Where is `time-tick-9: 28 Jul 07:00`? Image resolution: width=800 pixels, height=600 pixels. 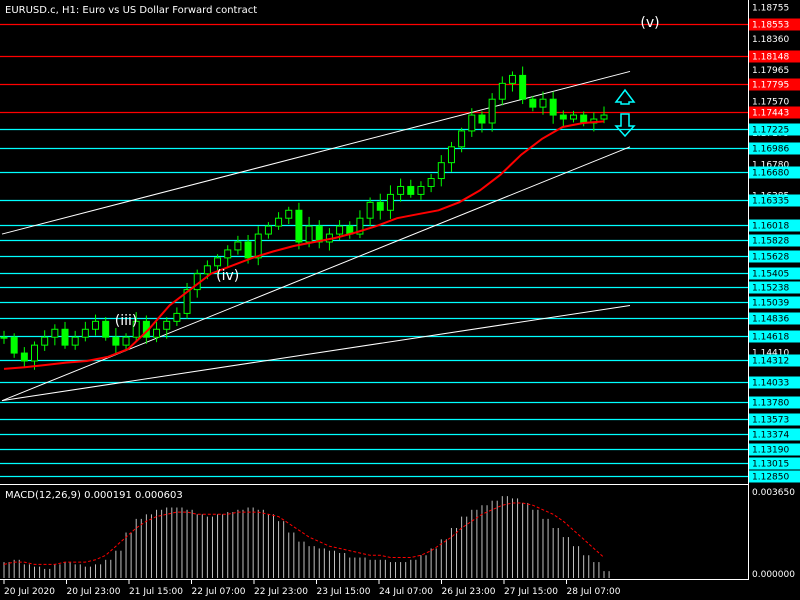 time-tick-9: 28 Jul 07:00 is located at coordinates (594, 592).